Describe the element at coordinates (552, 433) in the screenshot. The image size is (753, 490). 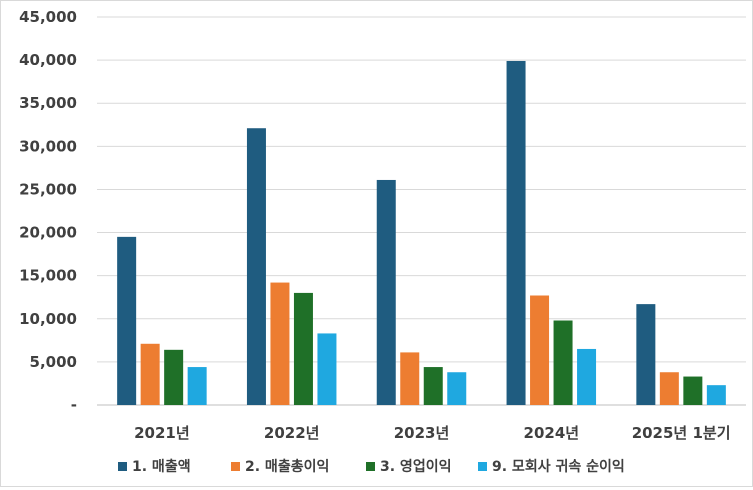
I see `x-tick-label: 2024년` at that location.